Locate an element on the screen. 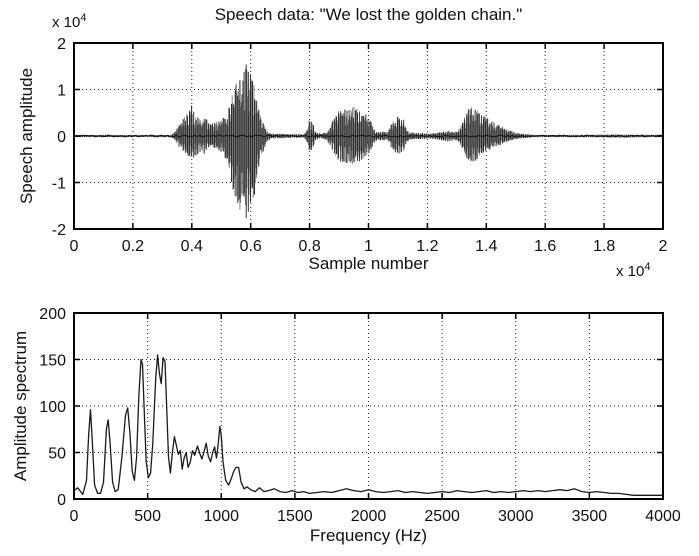 This screenshot has width=699, height=556. top-y-axis-exponent: x 104 is located at coordinates (69, 21).